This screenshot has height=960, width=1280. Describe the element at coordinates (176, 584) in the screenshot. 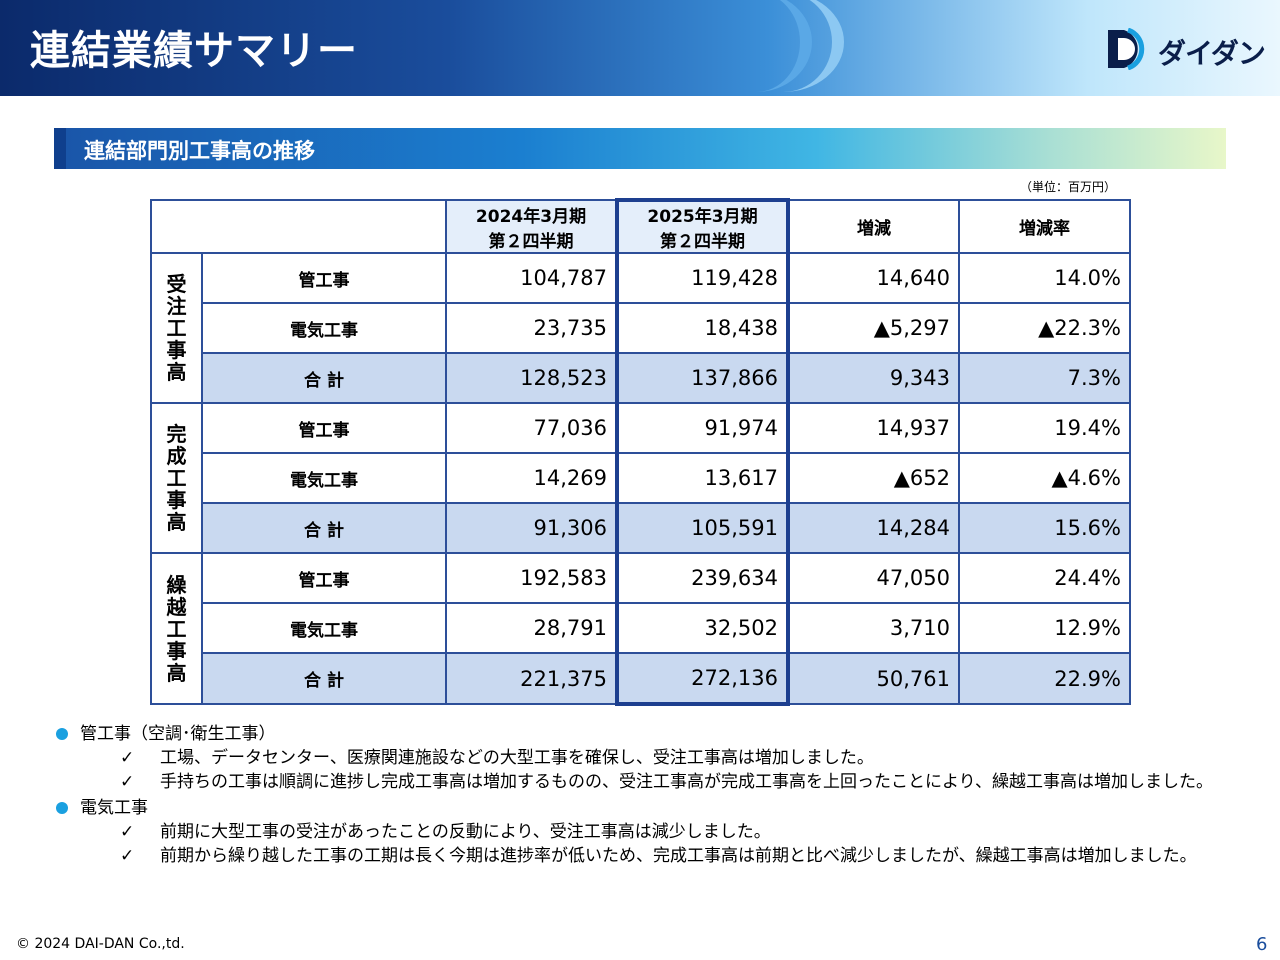

I see `category-char: 繰` at that location.